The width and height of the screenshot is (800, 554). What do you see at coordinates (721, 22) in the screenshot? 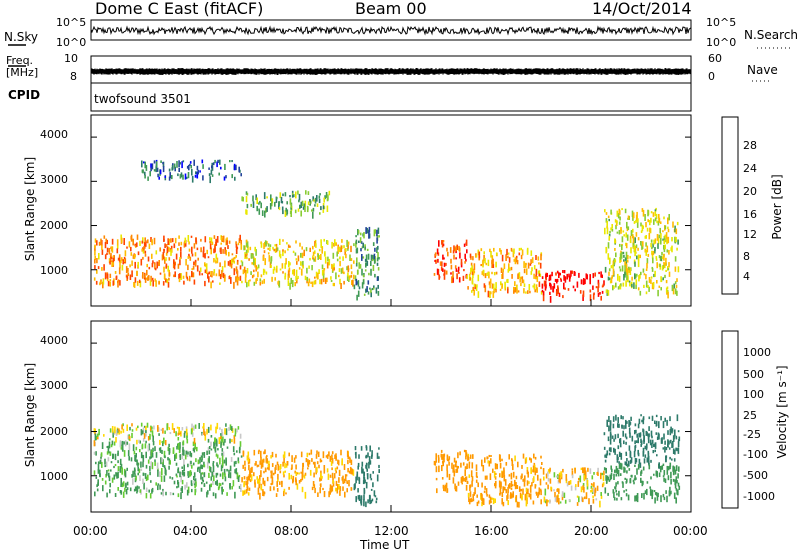
I see `nsearch-tick-top: 10^5` at bounding box center [721, 22].